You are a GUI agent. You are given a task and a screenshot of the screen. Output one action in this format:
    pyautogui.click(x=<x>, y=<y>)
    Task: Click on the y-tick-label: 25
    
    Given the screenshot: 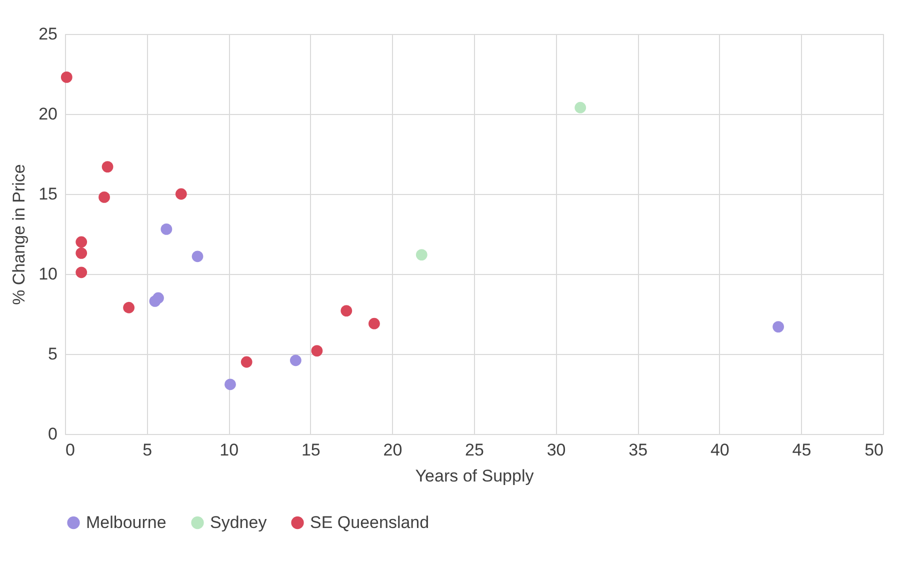 What is the action you would take?
    pyautogui.click(x=48, y=34)
    